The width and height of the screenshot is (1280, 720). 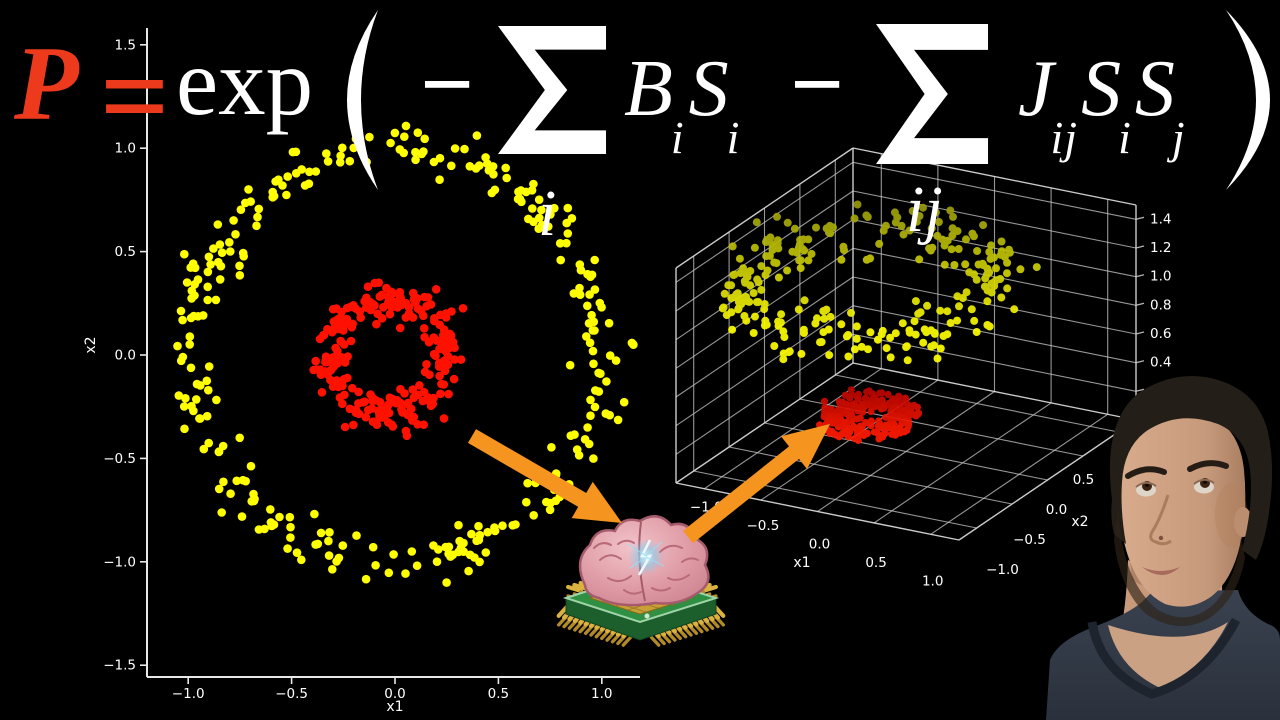 I want to click on term2-S1-sub: i, so click(x=1125, y=137).